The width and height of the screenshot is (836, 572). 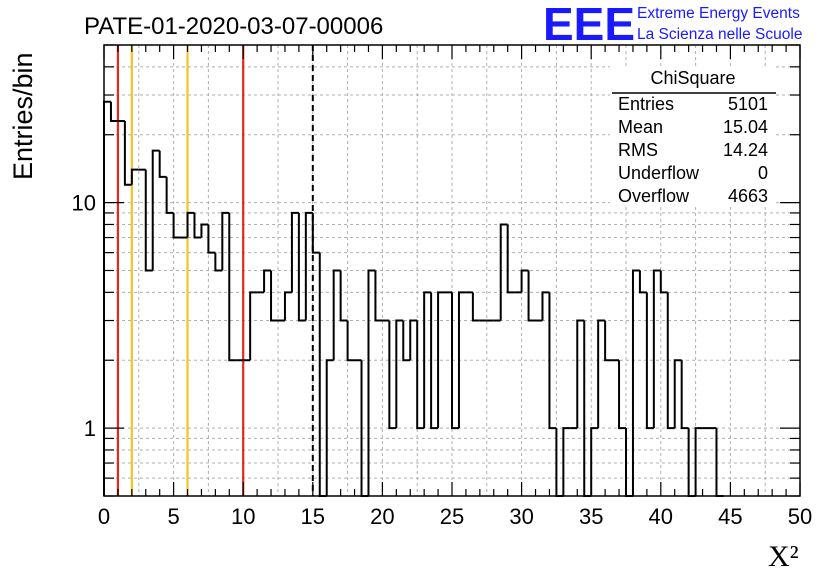 I want to click on x-tick-label: 30, so click(x=521, y=516).